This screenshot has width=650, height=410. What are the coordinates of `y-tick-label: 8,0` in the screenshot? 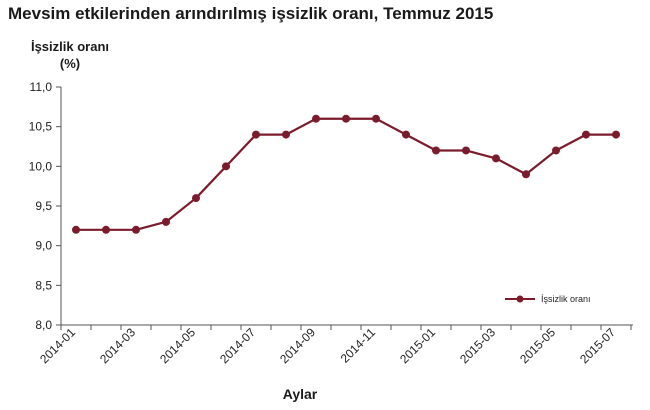 It's located at (43, 325).